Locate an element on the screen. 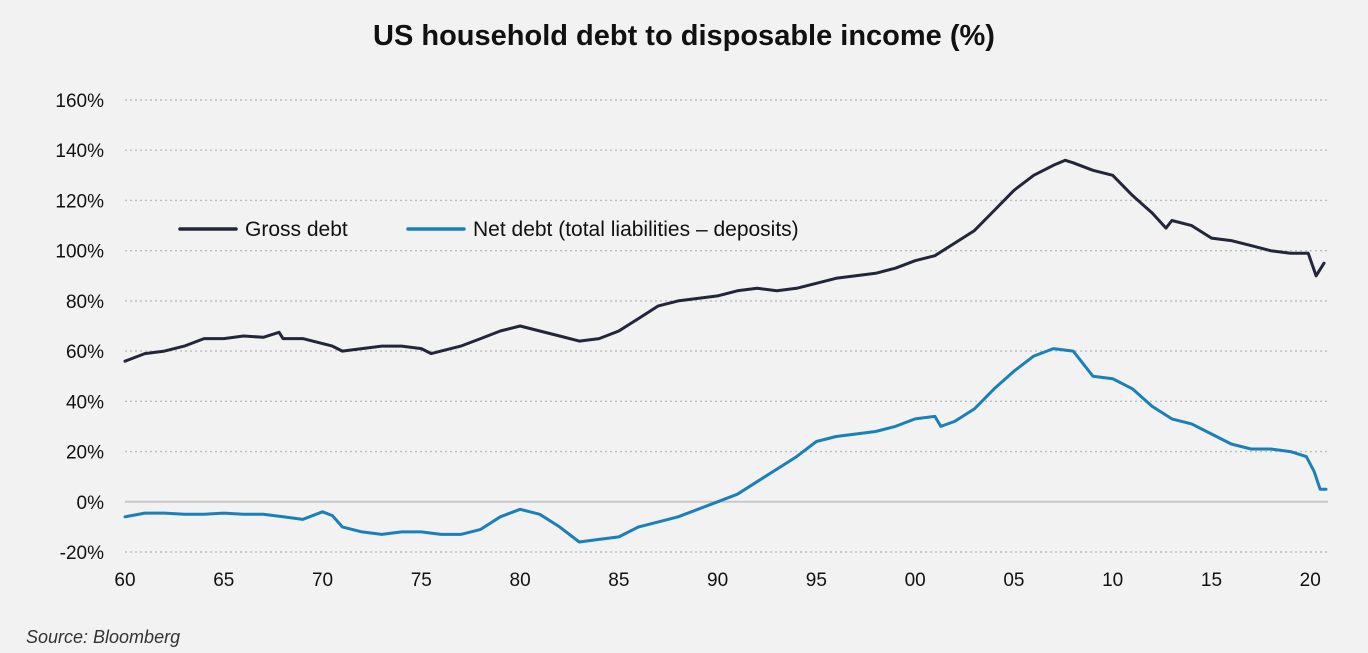 Image resolution: width=1368 pixels, height=653 pixels. y-tick-label: 80% is located at coordinates (85, 302).